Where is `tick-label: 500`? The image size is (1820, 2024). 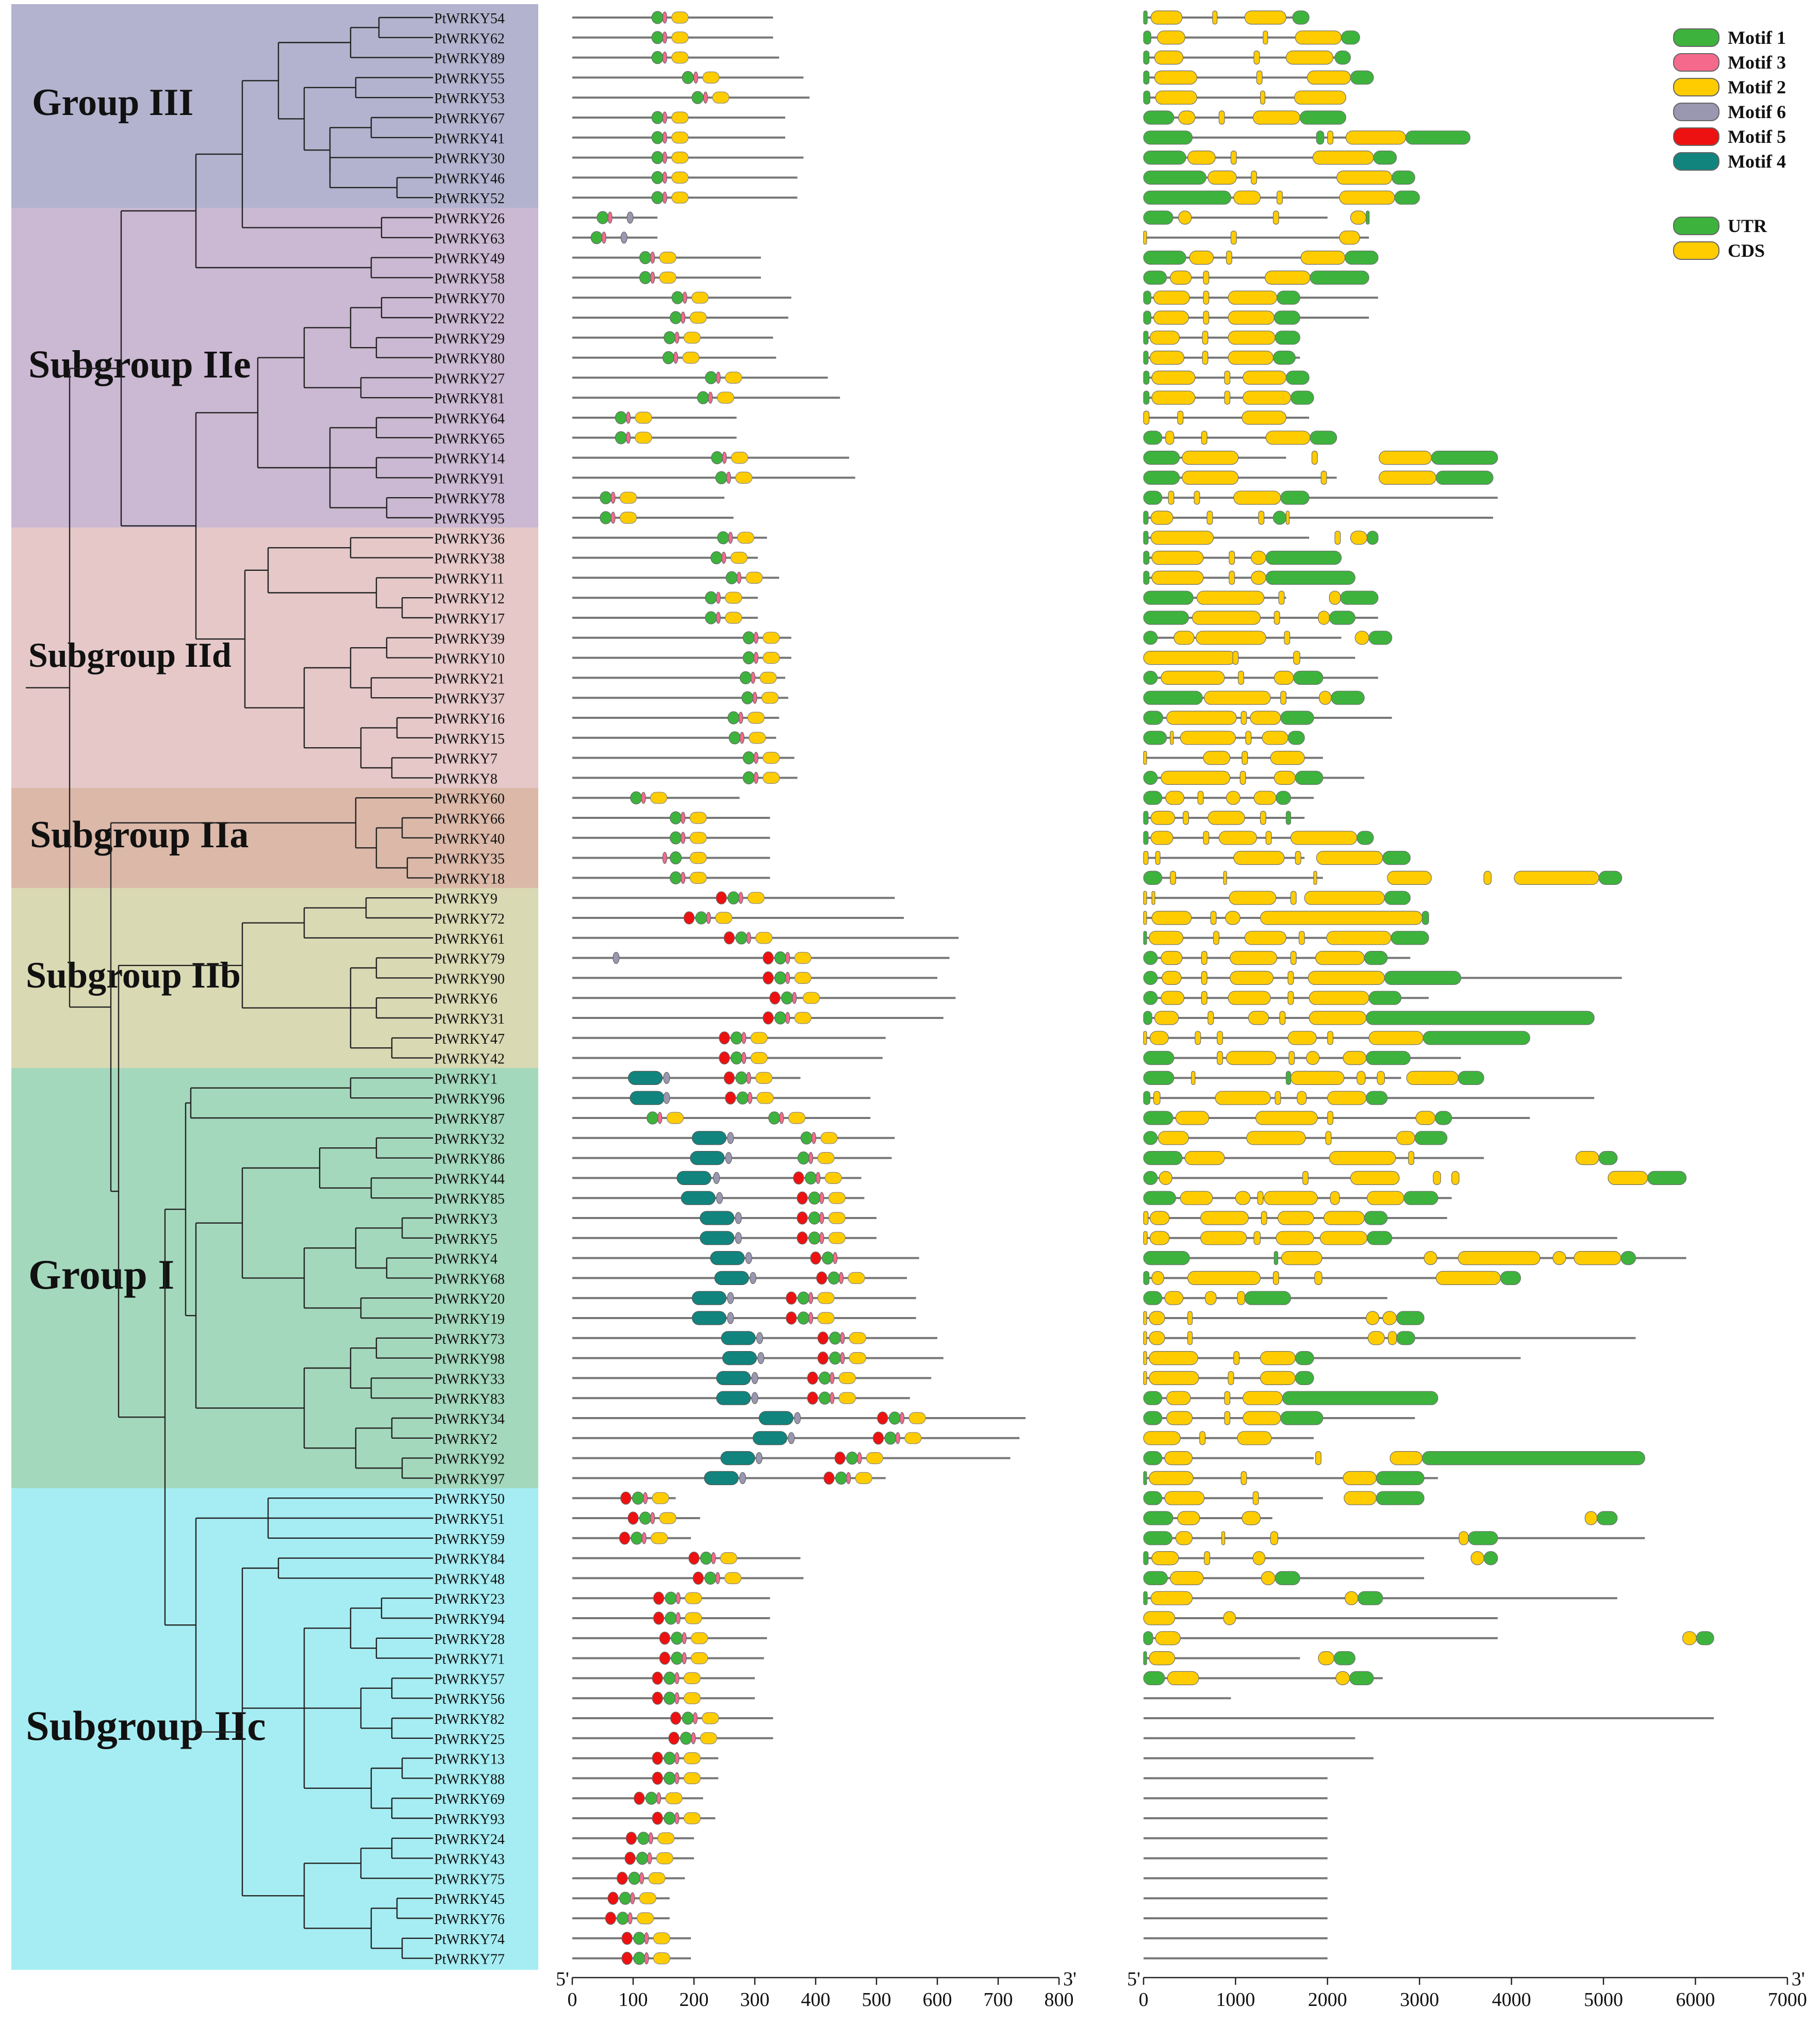
tick-label: 500 is located at coordinates (876, 2000).